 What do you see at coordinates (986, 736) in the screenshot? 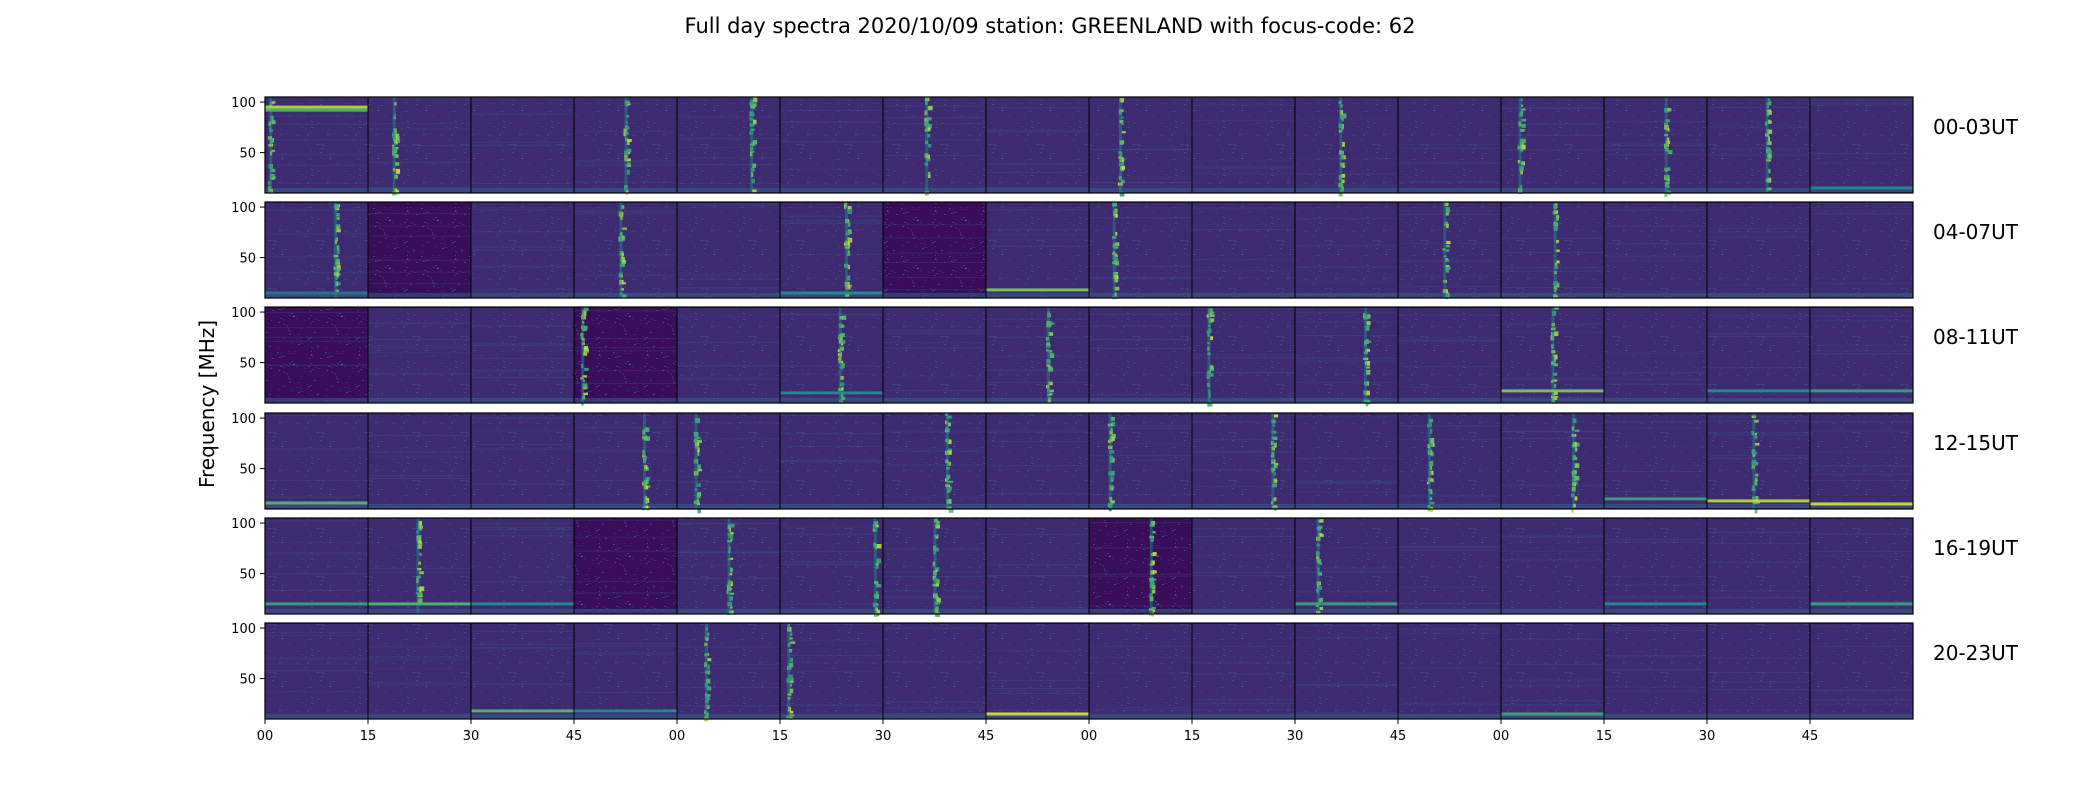
I see `x-tick-label: 45` at bounding box center [986, 736].